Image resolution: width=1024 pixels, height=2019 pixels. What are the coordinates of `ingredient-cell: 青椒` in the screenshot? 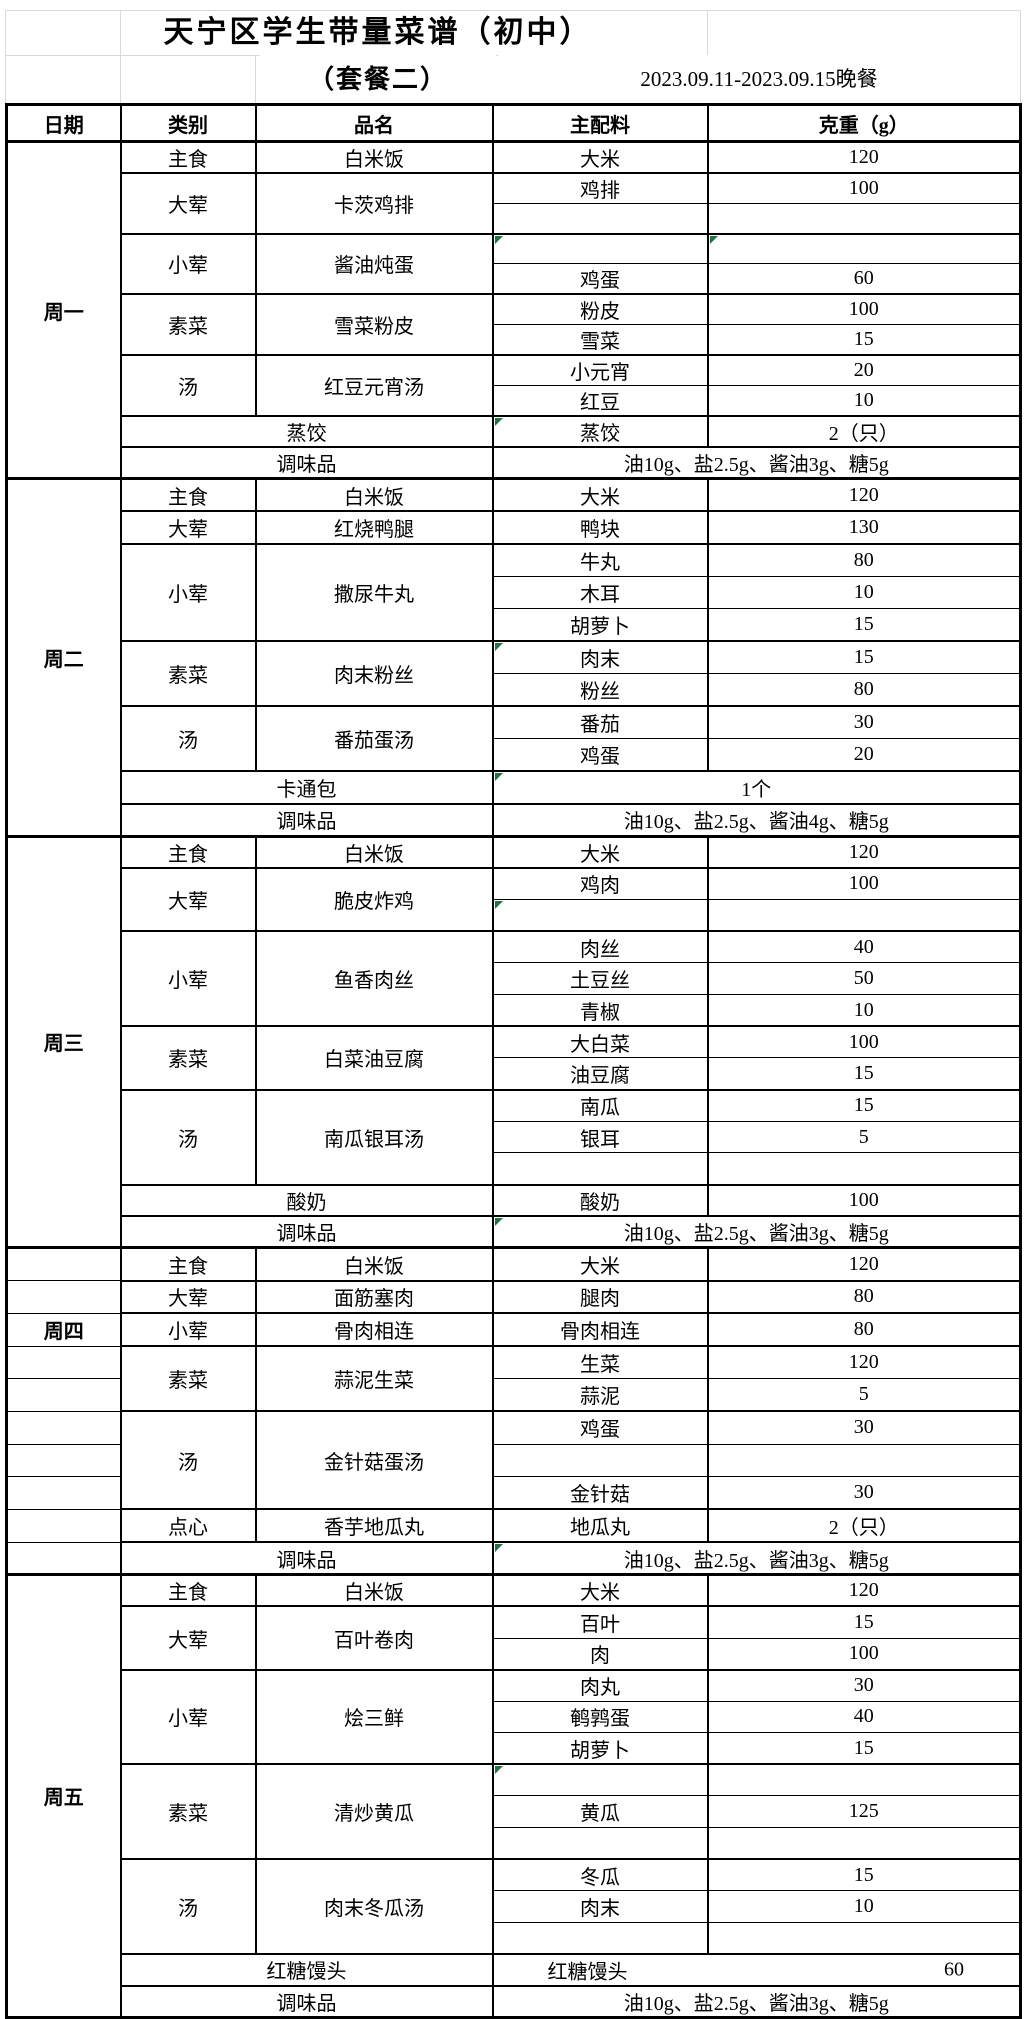 It's located at (600, 1010).